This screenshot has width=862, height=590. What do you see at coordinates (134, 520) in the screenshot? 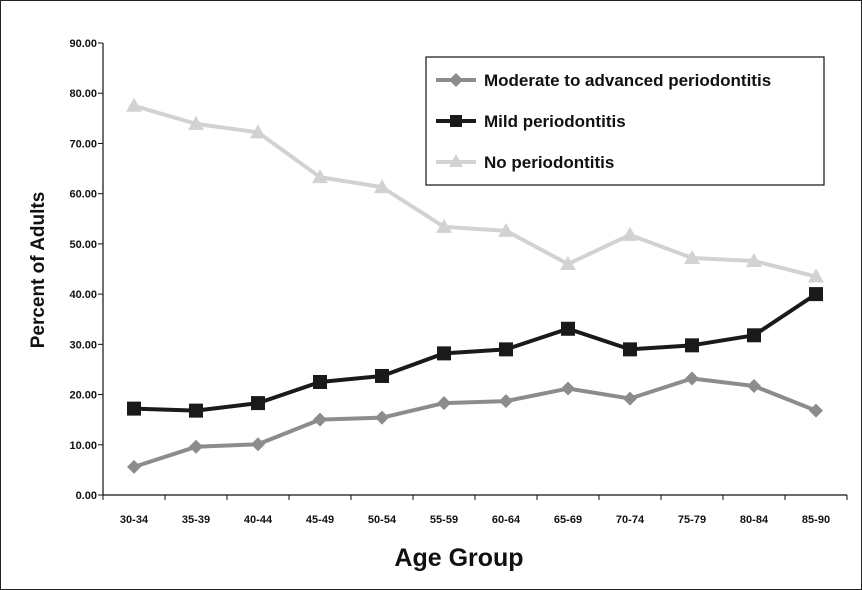
I see `x-tick-label: 30-34` at bounding box center [134, 520].